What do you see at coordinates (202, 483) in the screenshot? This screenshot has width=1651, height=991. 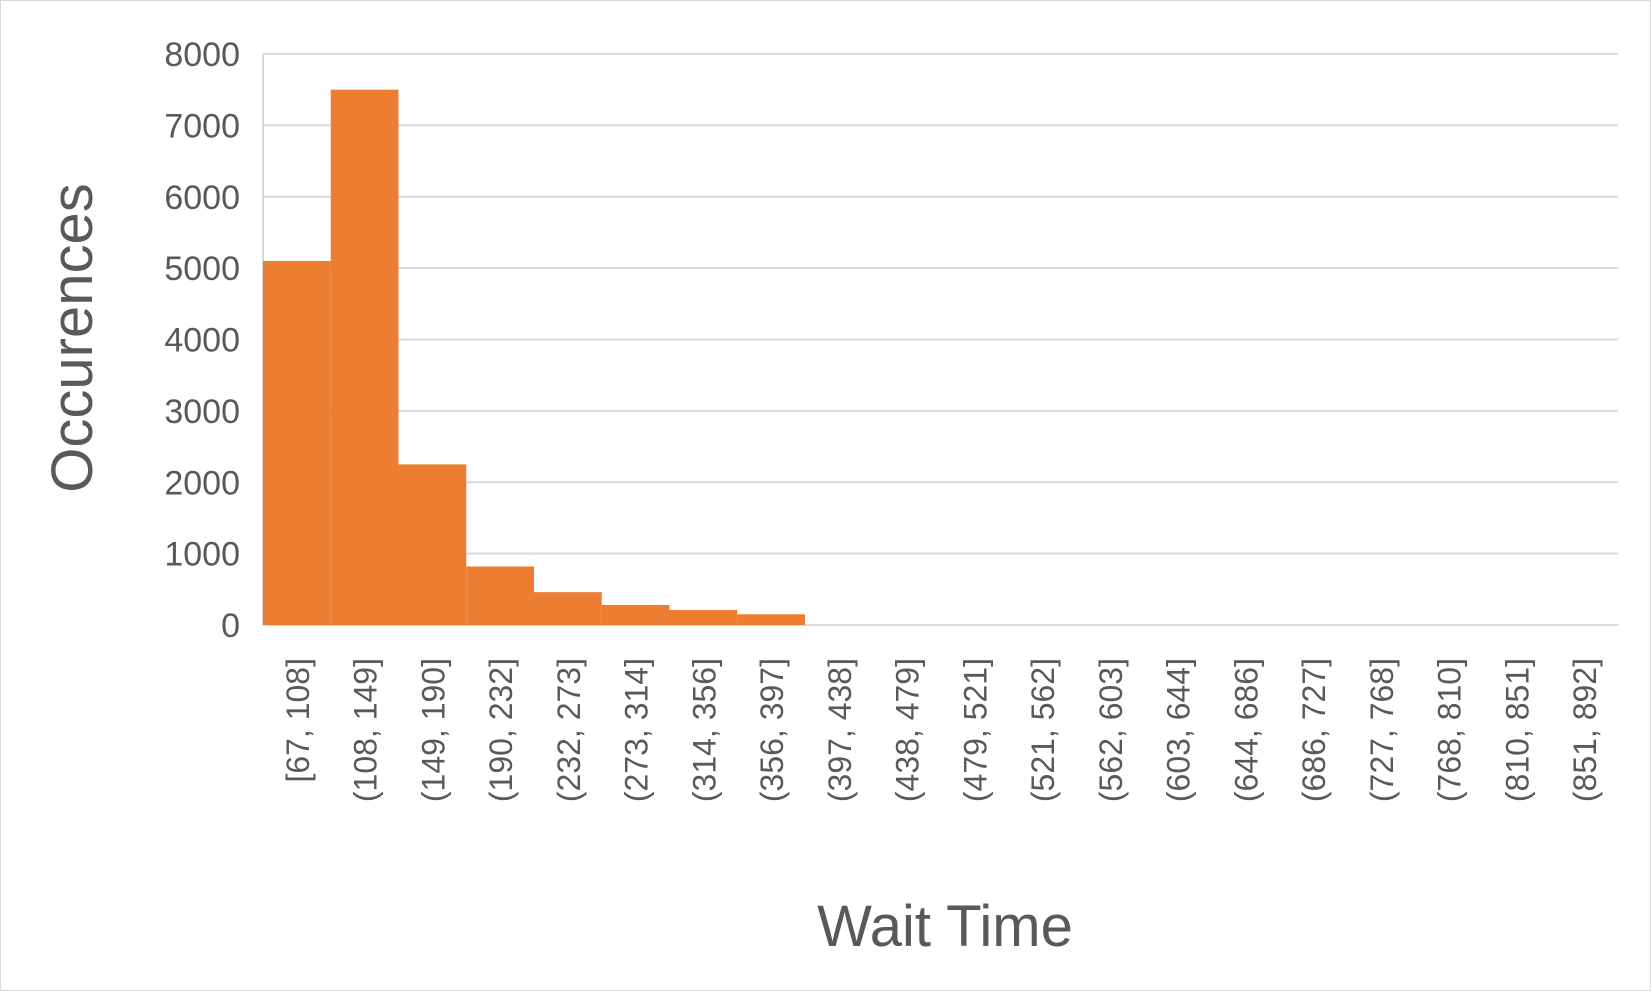 I see `y-tick-label: 2000` at bounding box center [202, 483].